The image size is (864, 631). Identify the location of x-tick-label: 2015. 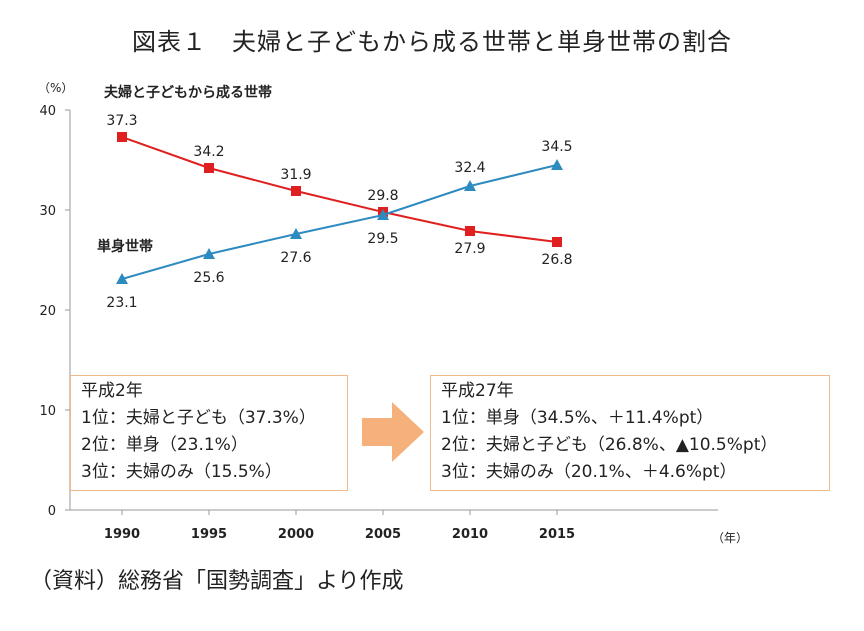
(557, 534).